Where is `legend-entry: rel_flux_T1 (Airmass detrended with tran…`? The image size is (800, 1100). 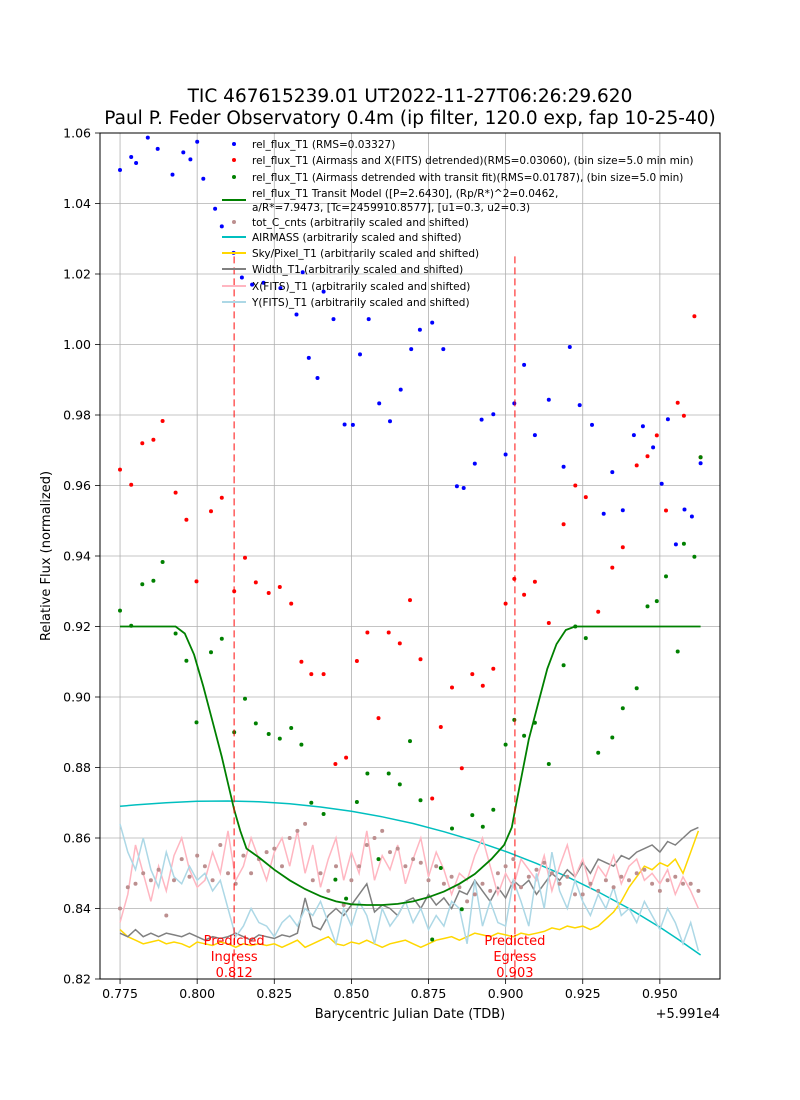 legend-entry: rel_flux_T1 (Airmass detrended with tran… is located at coordinates (457, 178).